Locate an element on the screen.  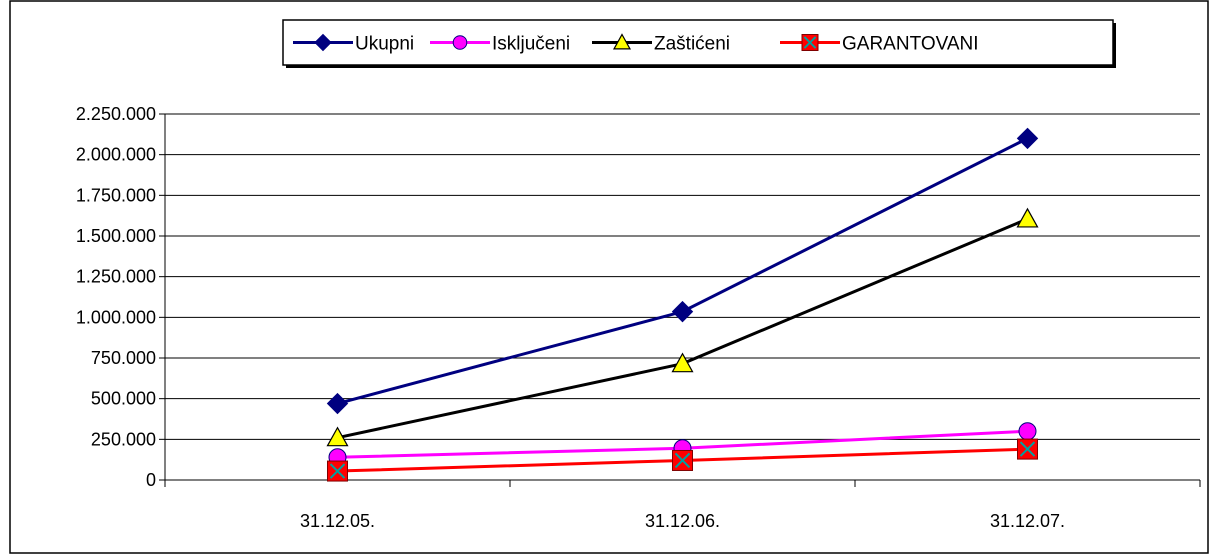
legend-item-1: Isključeni is located at coordinates (500, 44).